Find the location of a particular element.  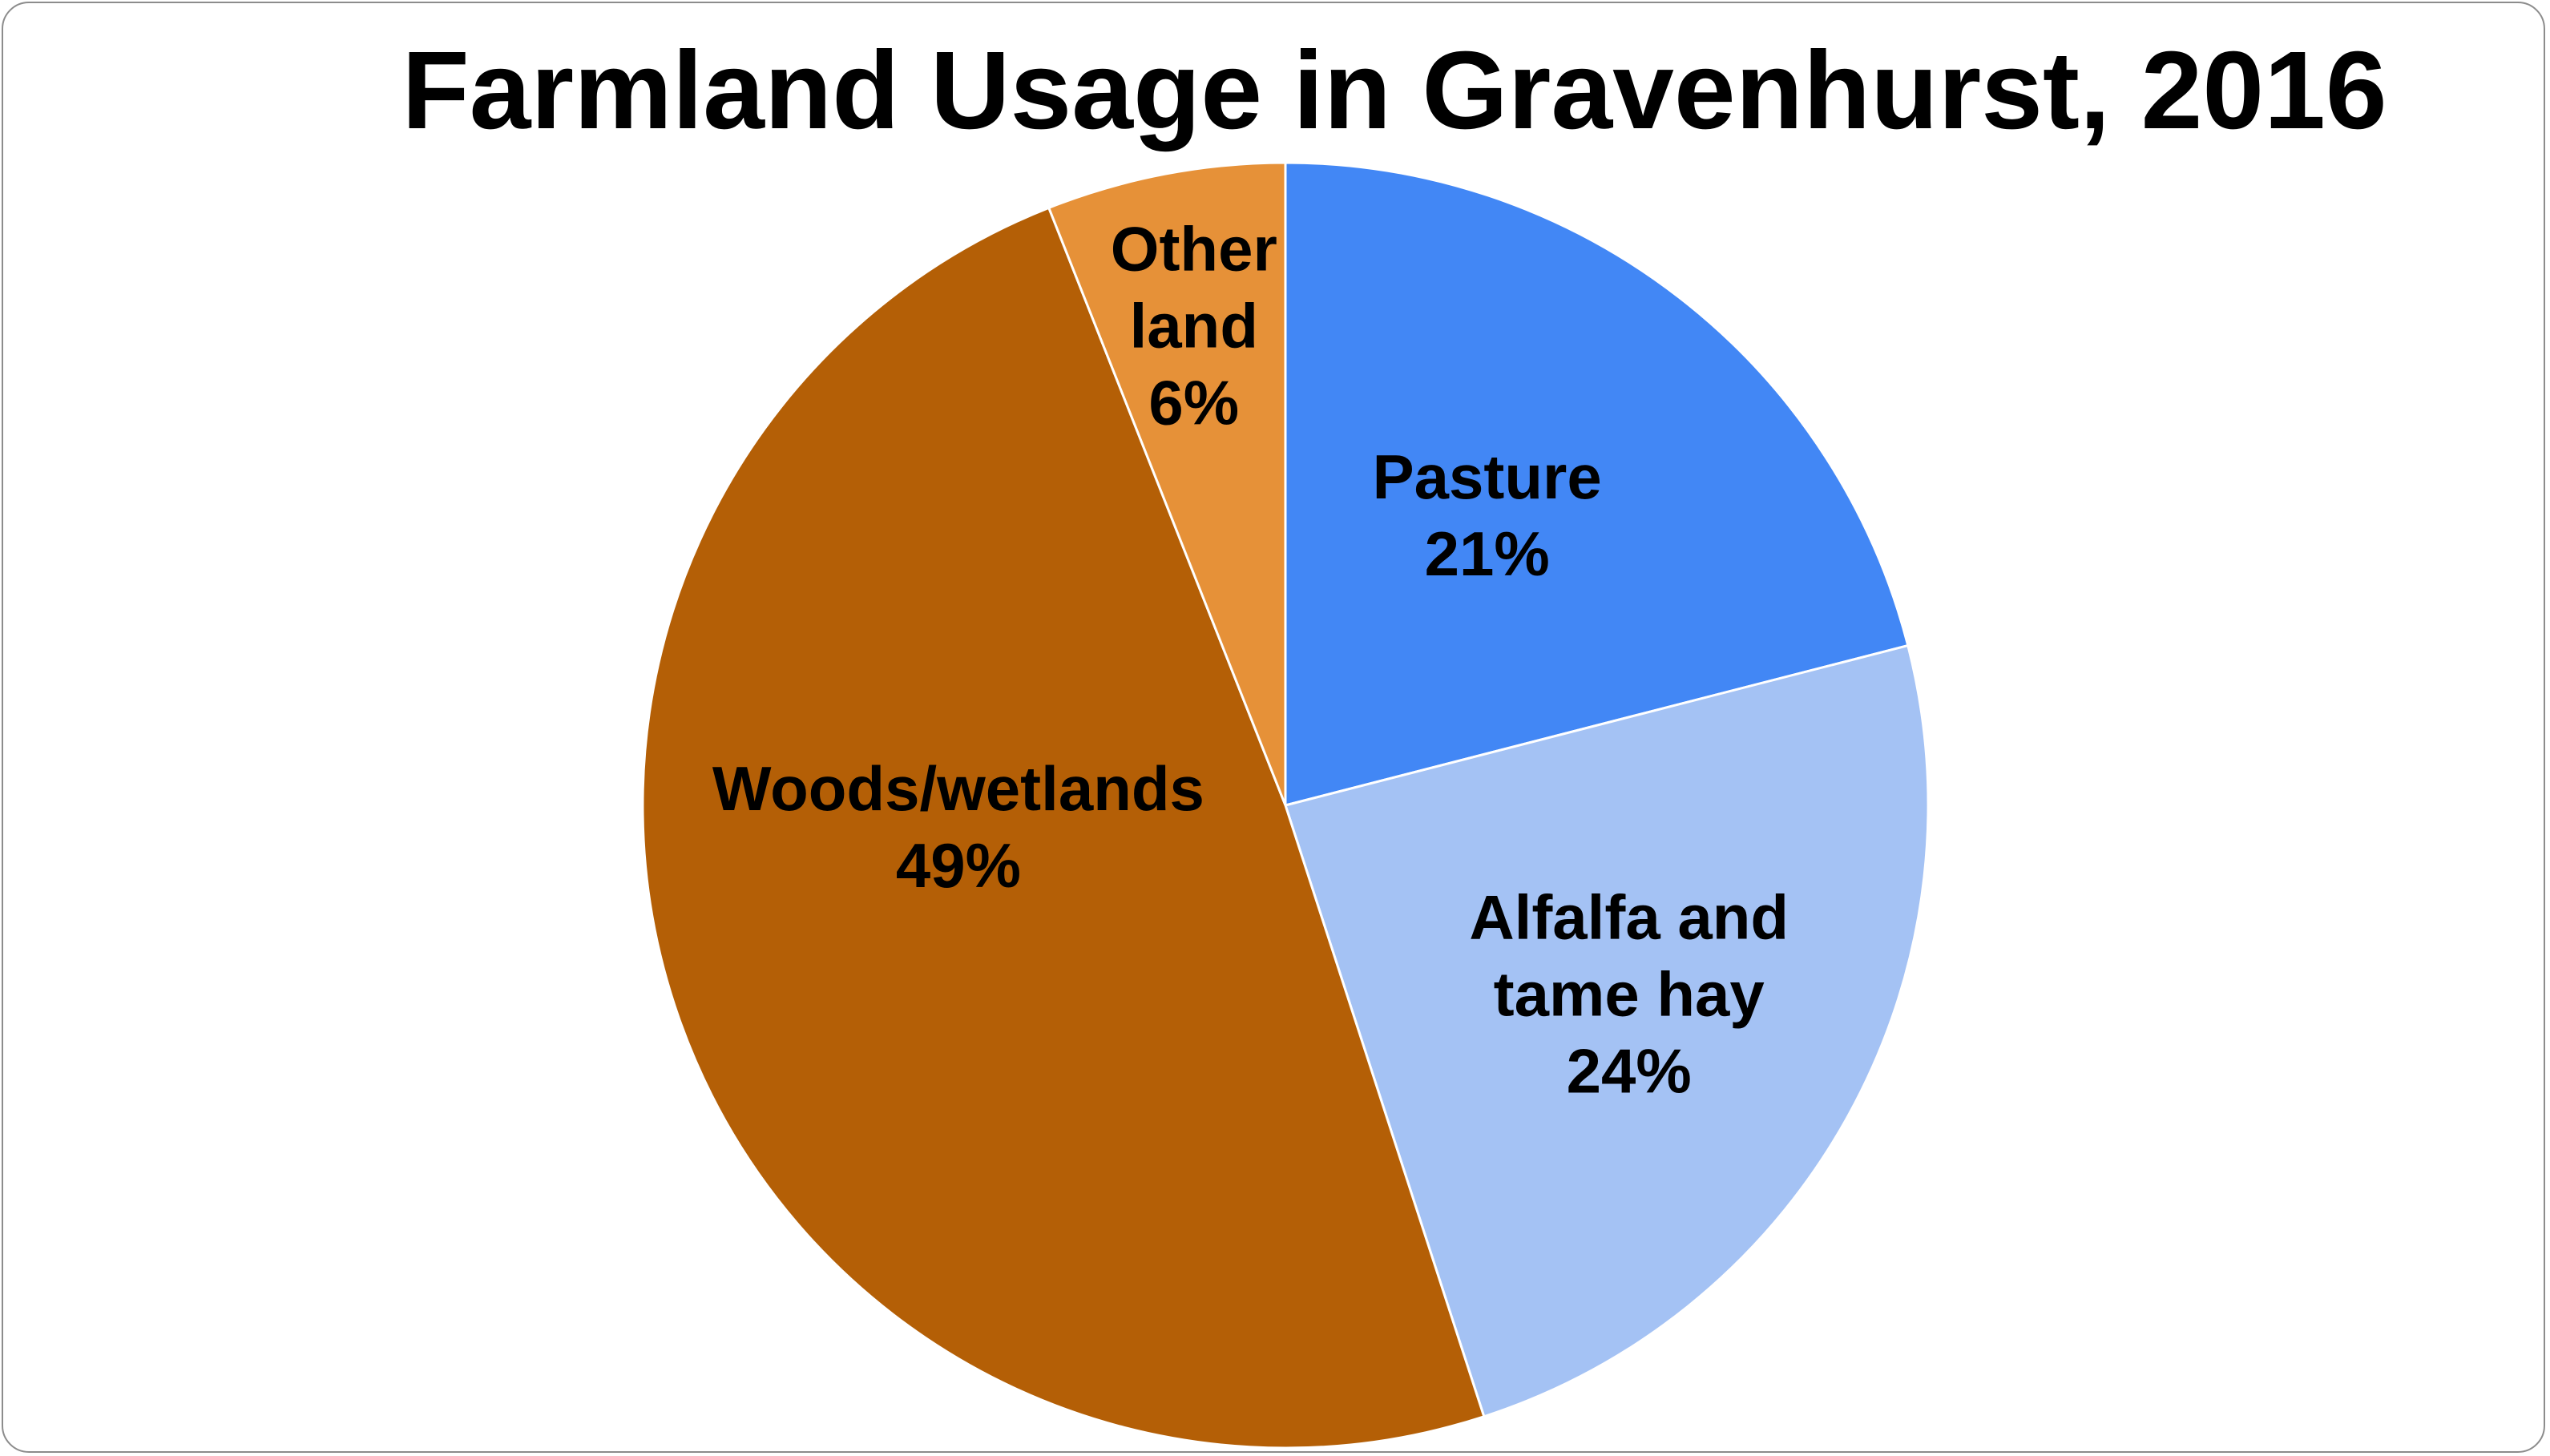

pie-slice-label-3: Other land 6% is located at coordinates (1194, 325).